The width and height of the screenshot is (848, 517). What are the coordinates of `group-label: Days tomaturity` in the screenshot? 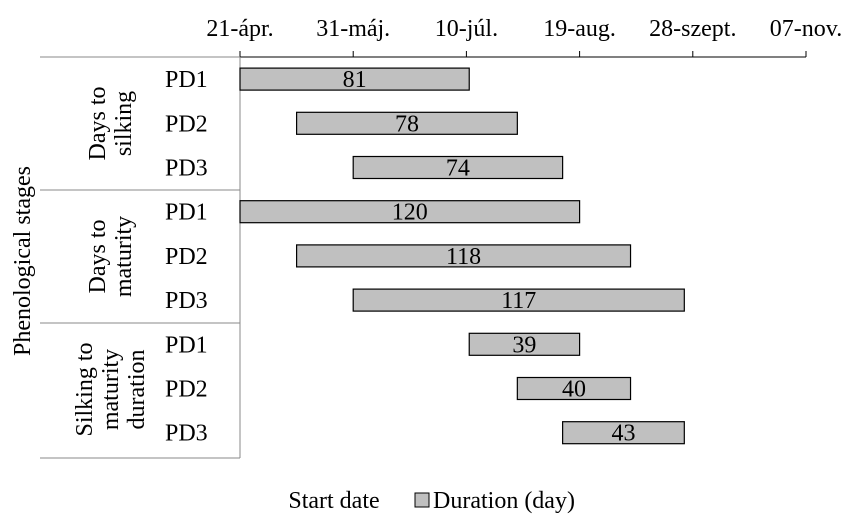 It's located at (111, 256).